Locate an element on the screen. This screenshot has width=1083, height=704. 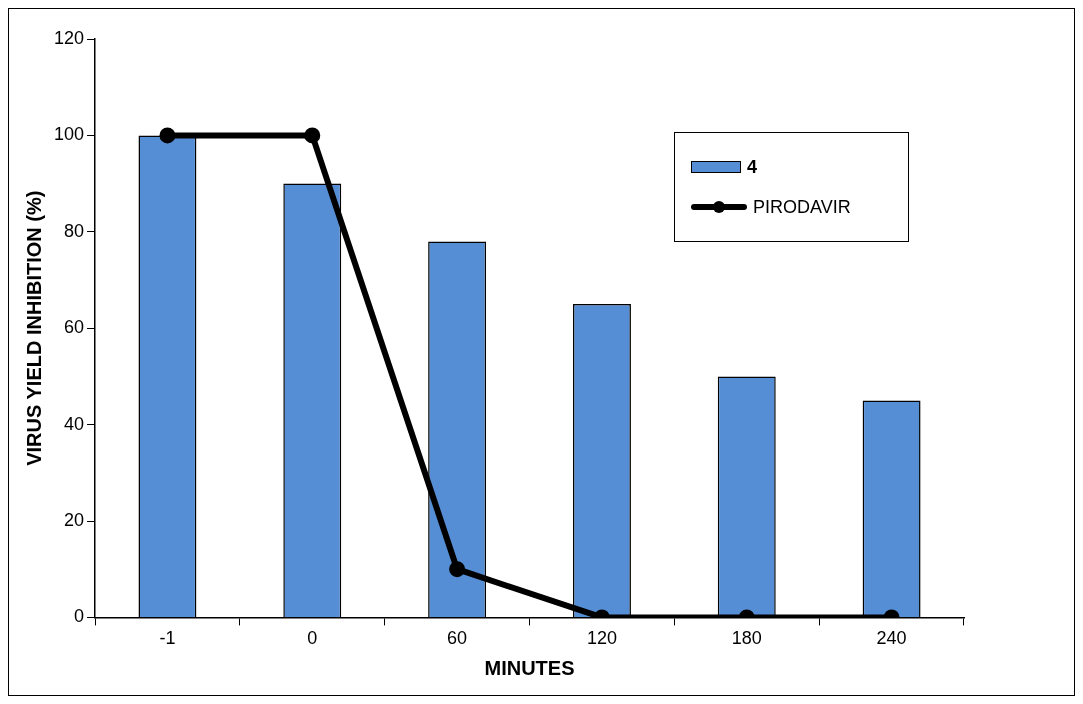
y-tick-label: 40 is located at coordinates (74, 423).